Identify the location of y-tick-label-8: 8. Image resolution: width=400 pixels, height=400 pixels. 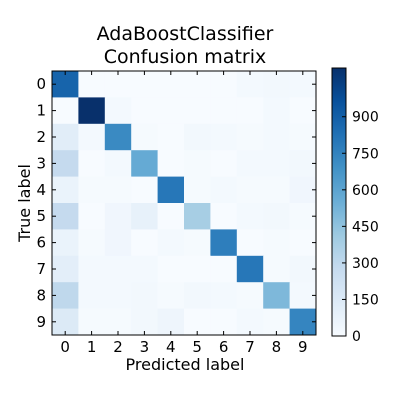
(41, 295).